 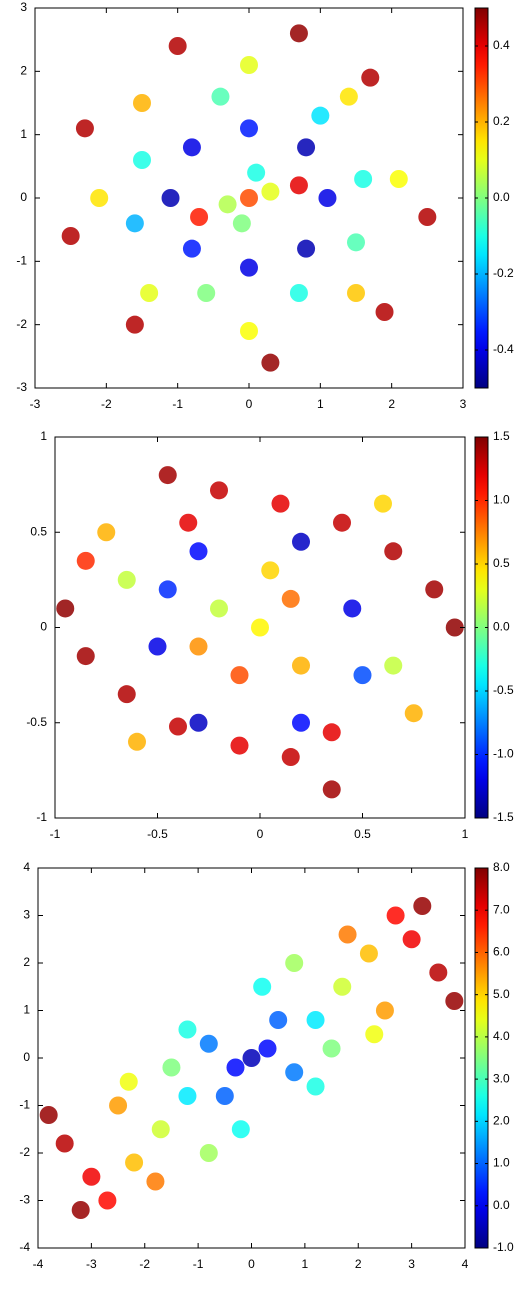 What do you see at coordinates (391, 404) in the screenshot?
I see `x-tick-label: 2` at bounding box center [391, 404].